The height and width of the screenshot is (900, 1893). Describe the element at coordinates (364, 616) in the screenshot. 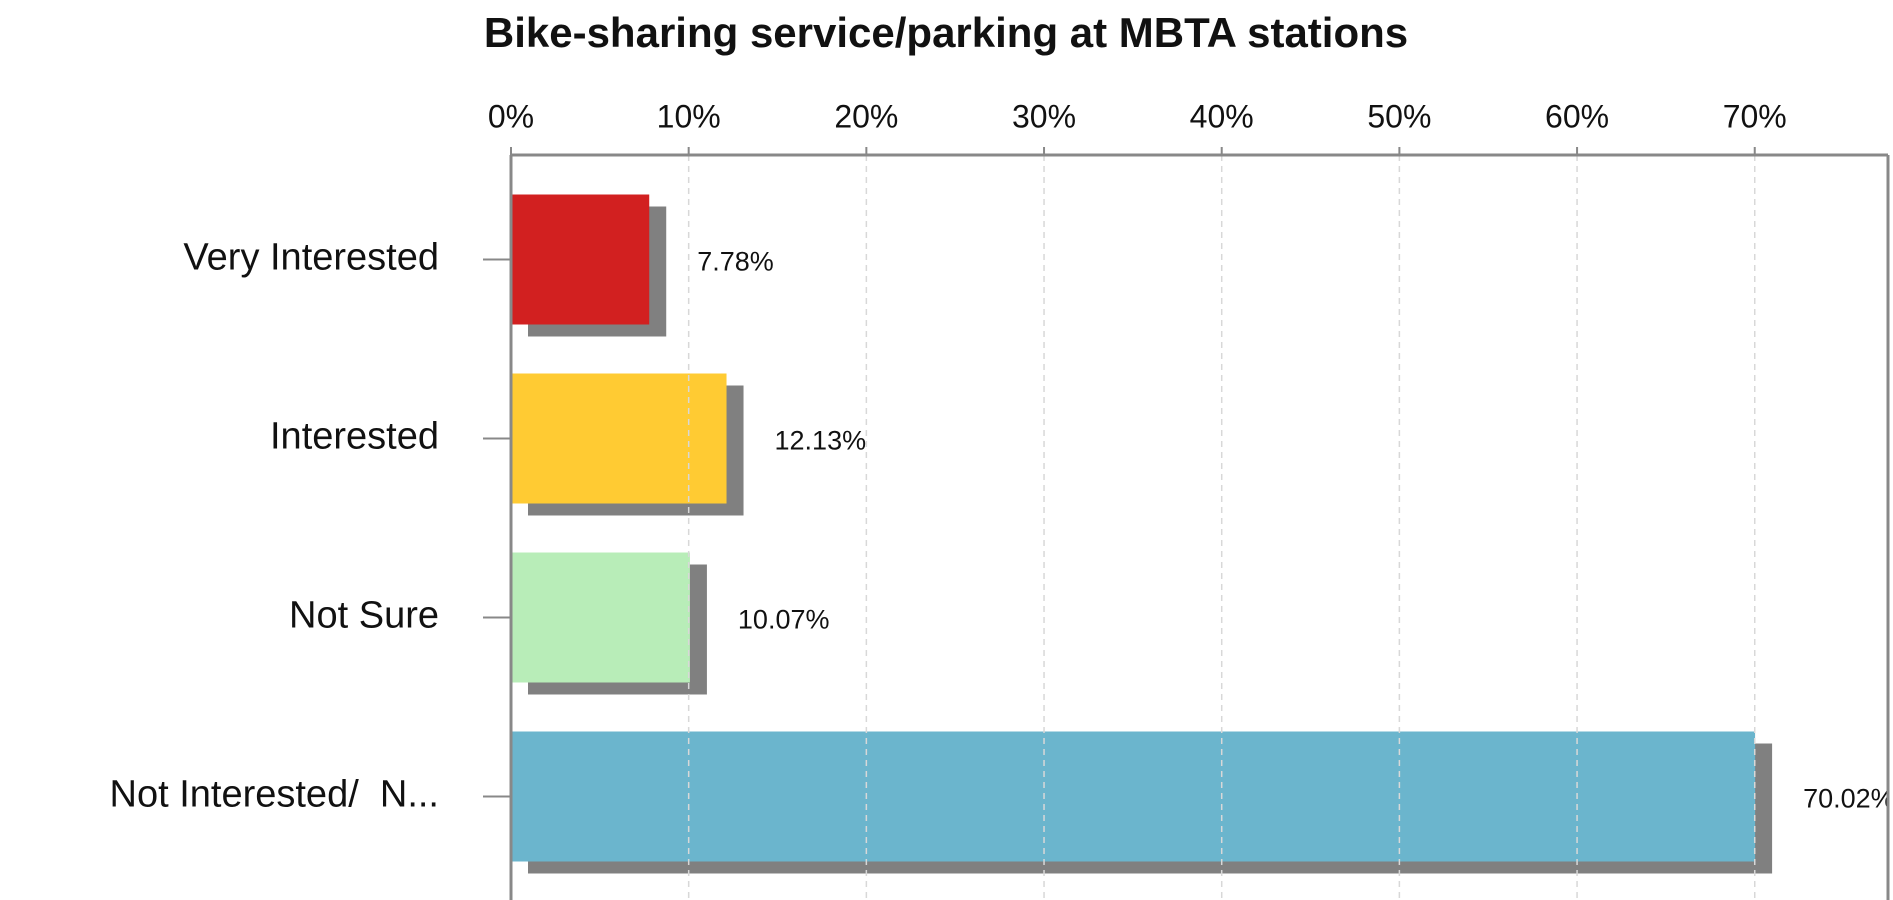

I see `y-tick-label: Not Sure` at that location.